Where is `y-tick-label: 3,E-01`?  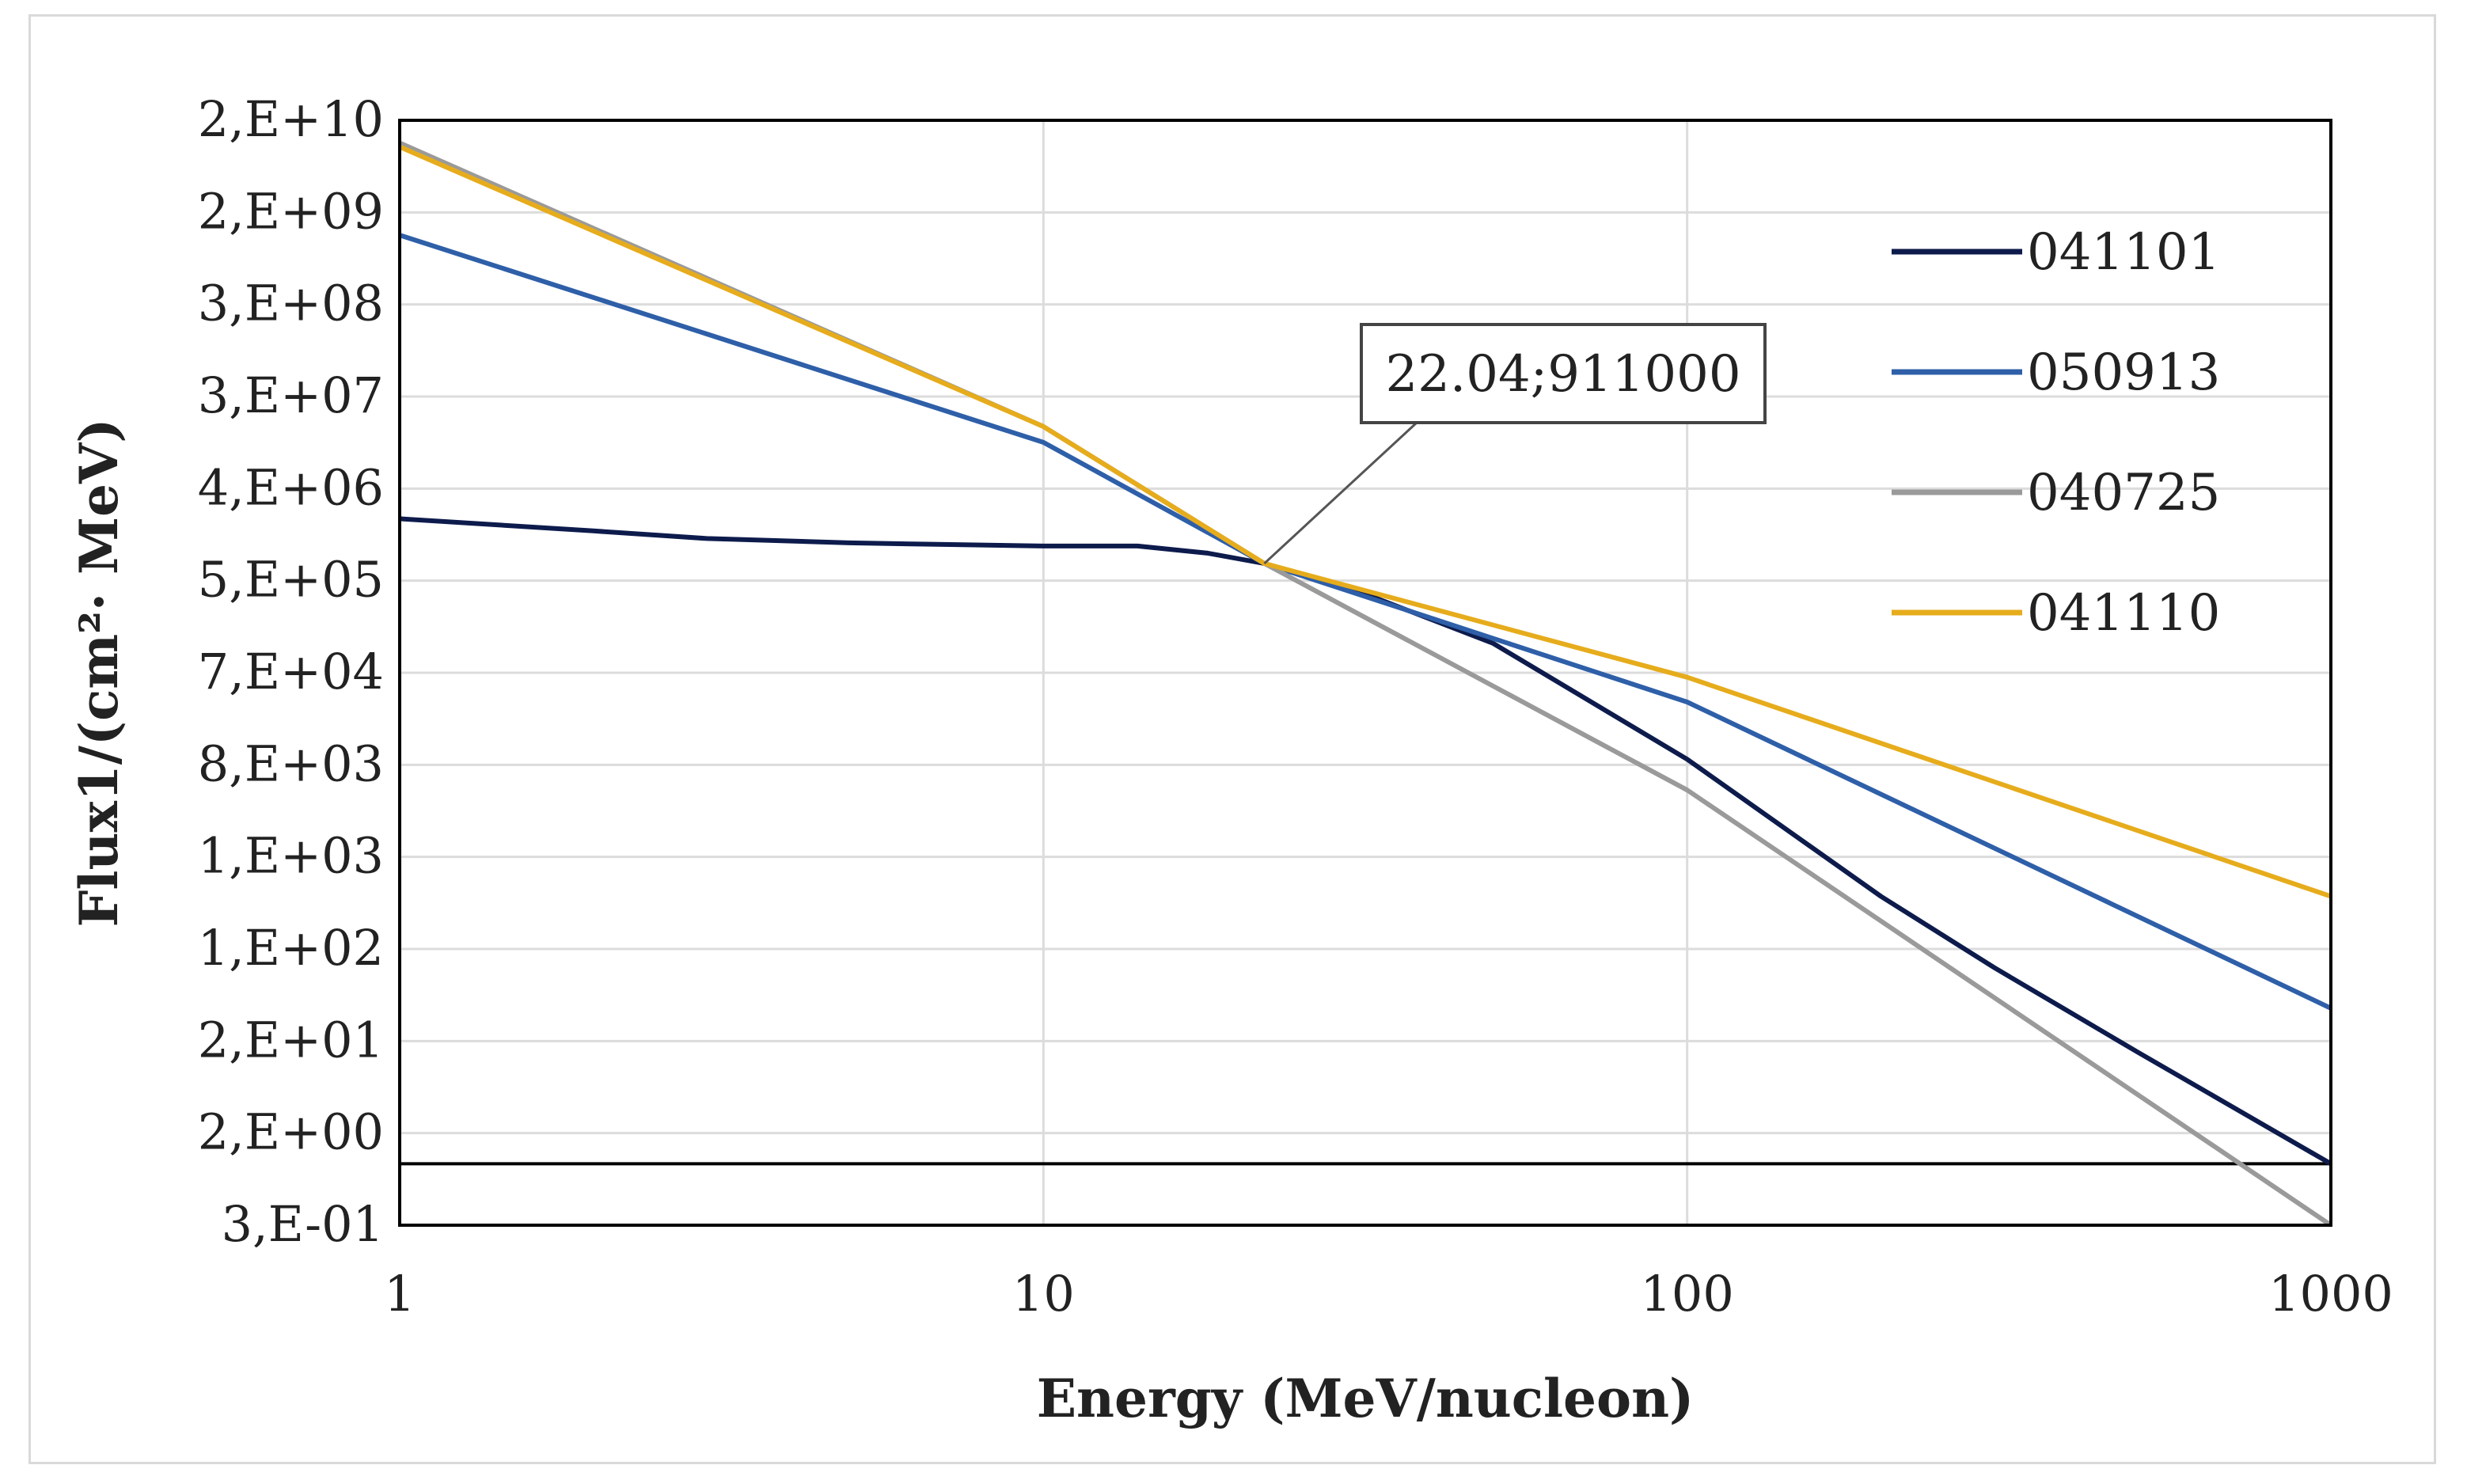
y-tick-label: 3,E-01 is located at coordinates (303, 1224).